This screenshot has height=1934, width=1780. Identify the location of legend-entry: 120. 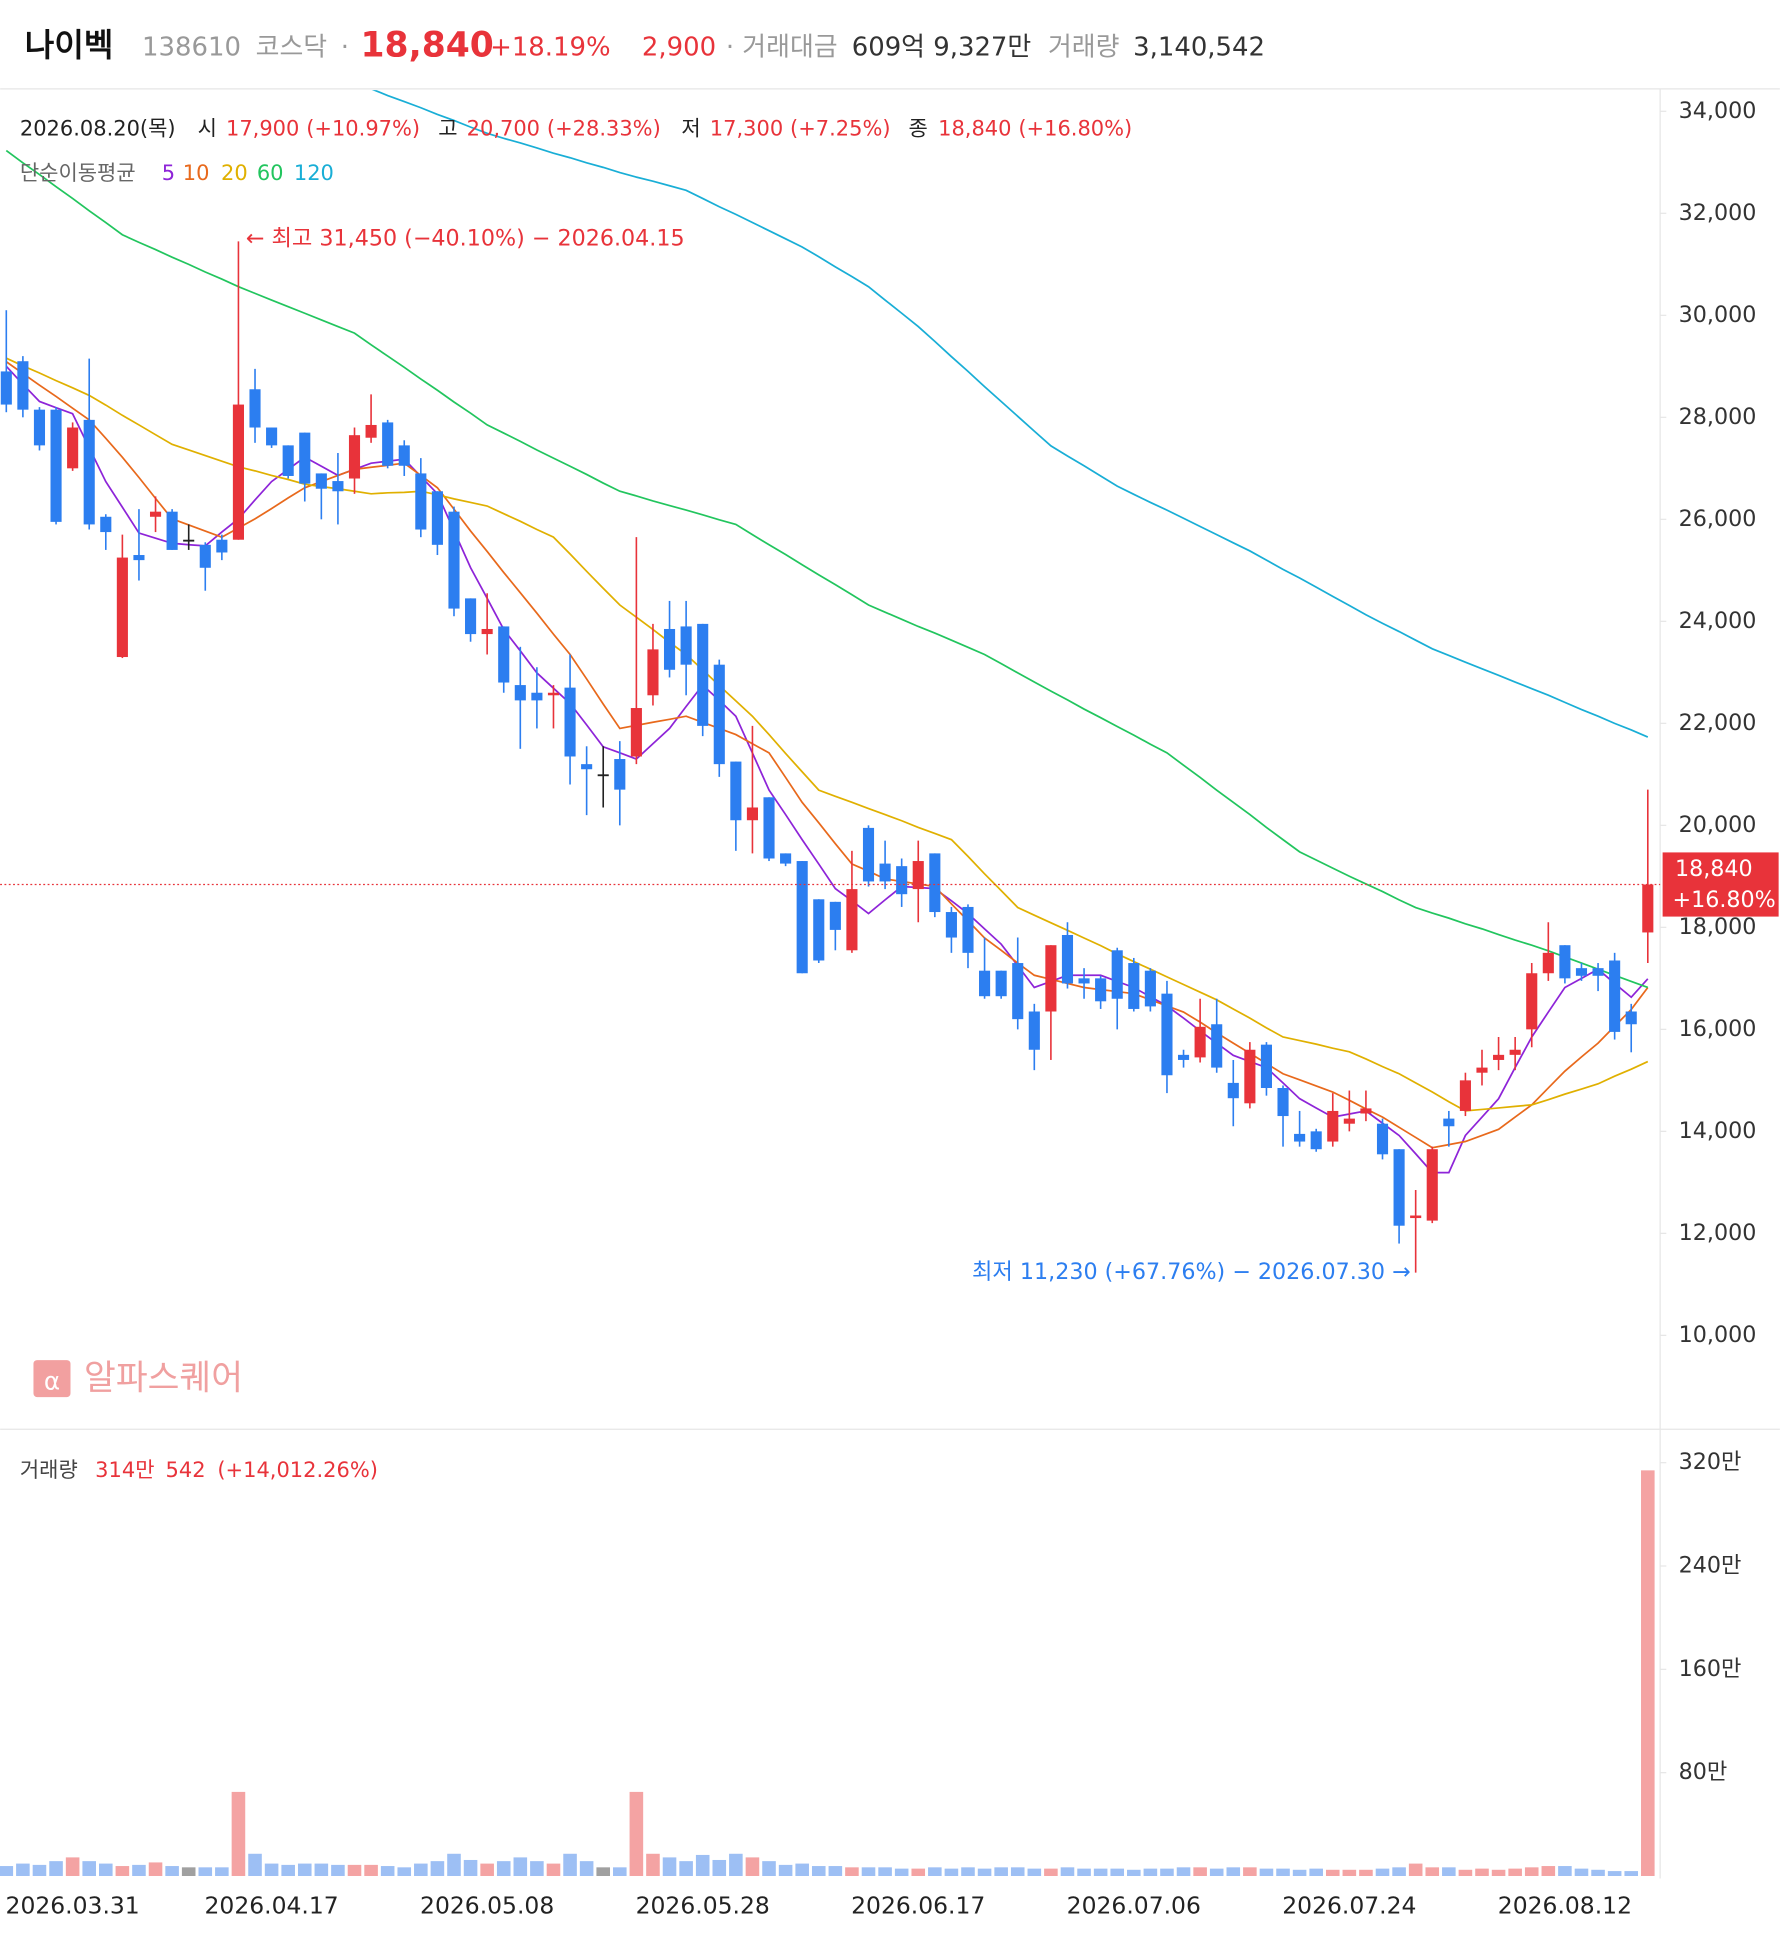
(314, 173).